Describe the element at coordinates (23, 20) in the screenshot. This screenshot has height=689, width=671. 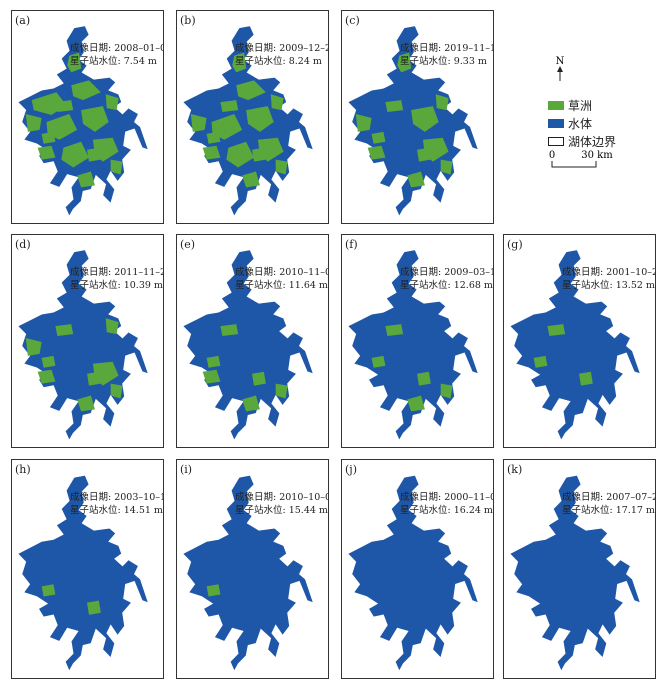
I see `panel-label: (a)` at that location.